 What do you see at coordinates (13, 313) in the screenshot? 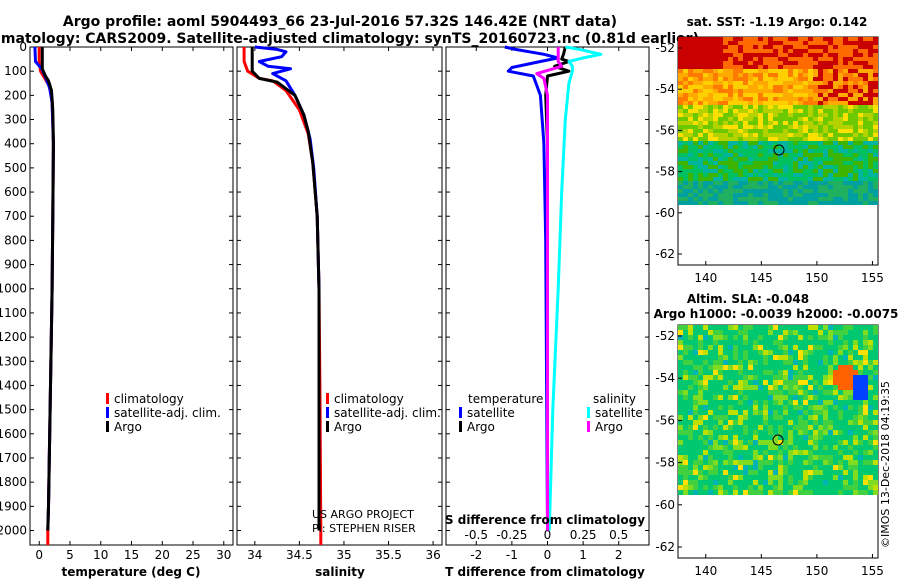
I see `depth-tick-label: 1100` at bounding box center [13, 313].